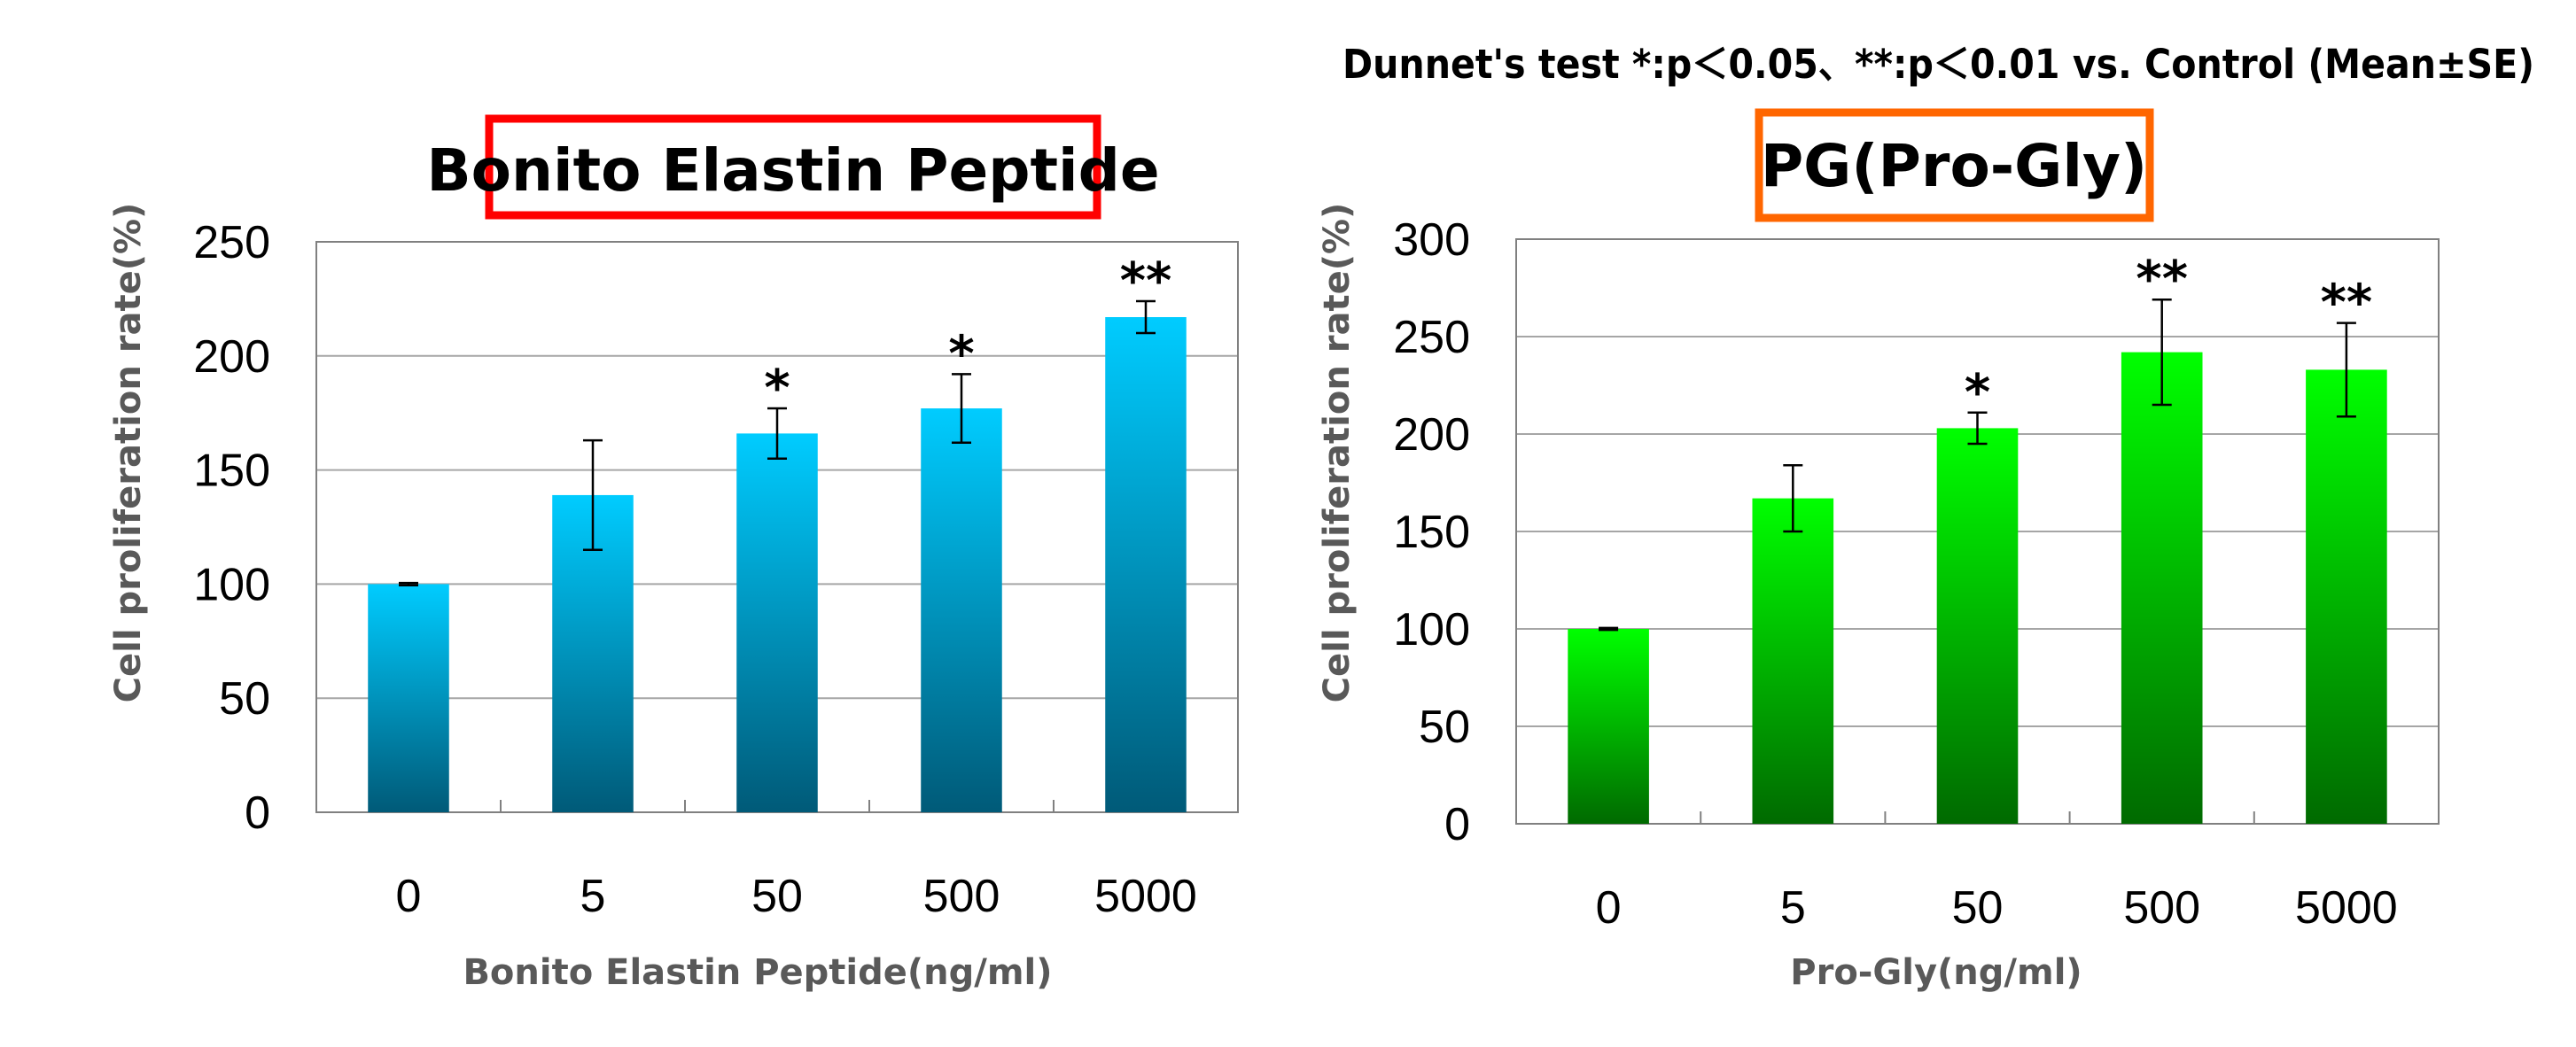  I want to click on y-tick-label: 300, so click(1432, 240).